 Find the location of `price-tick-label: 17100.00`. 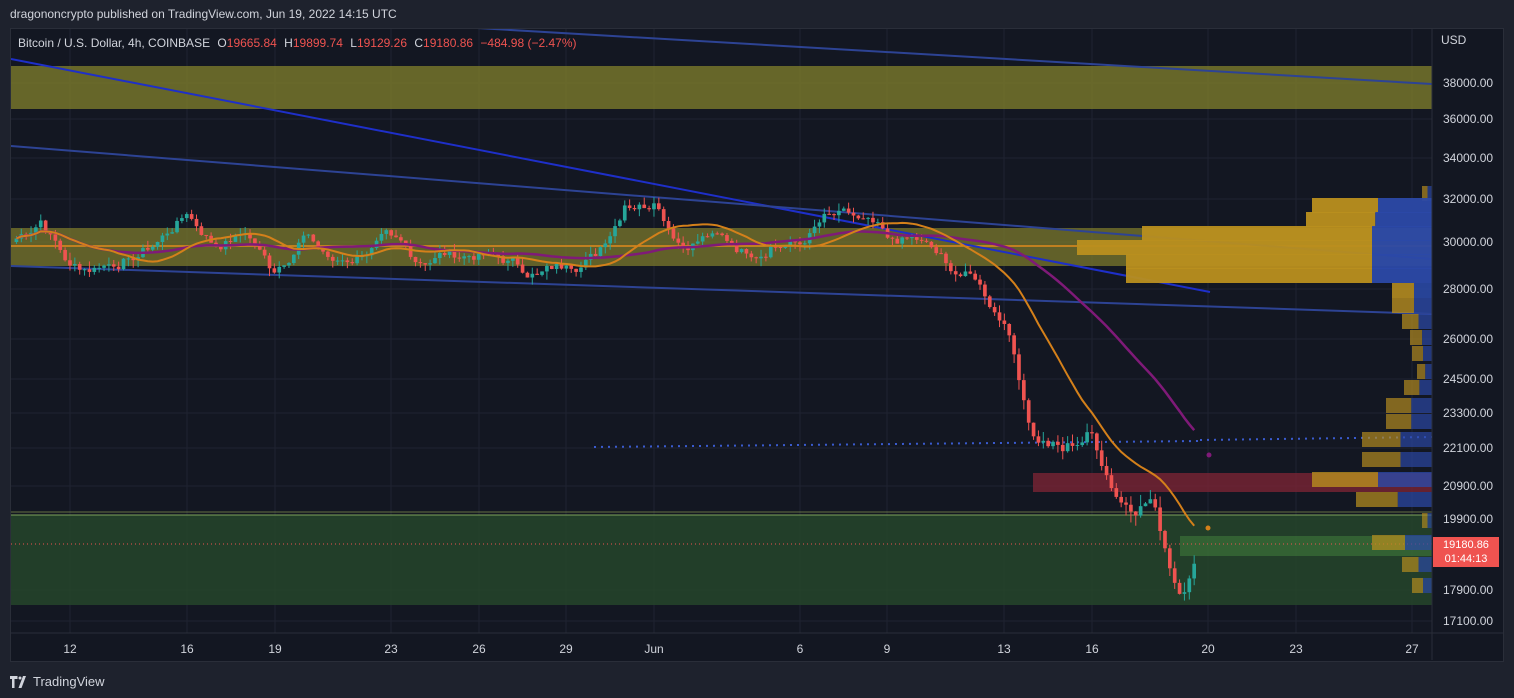

price-tick-label: 17100.00 is located at coordinates (1468, 621).